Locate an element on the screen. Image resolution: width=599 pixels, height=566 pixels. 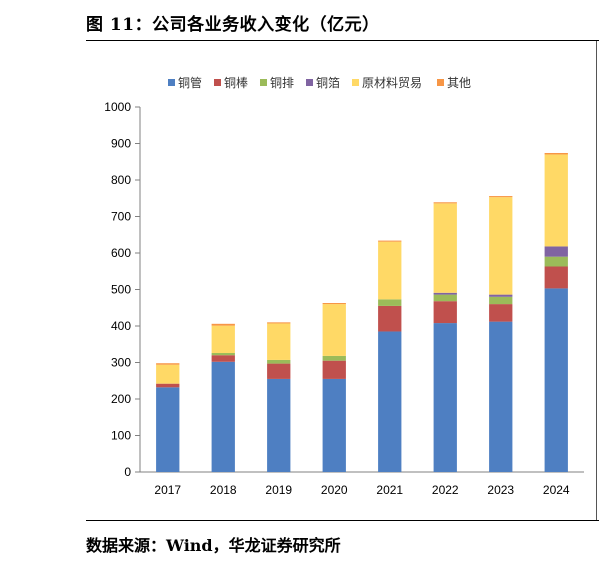
y-axis: 0 100 200 300 400 500 600 700 800 900 1000 is located at coordinates (122, 289).